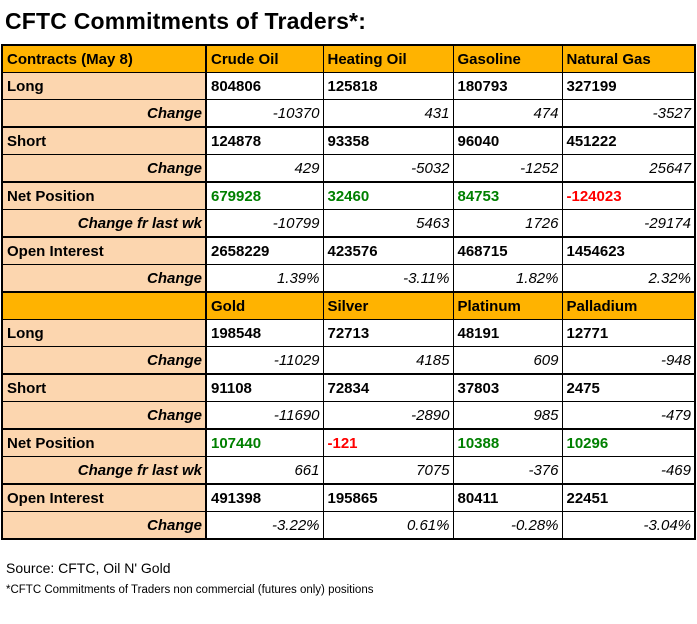  I want to click on column-header: Contracts (May 8), so click(104, 58).